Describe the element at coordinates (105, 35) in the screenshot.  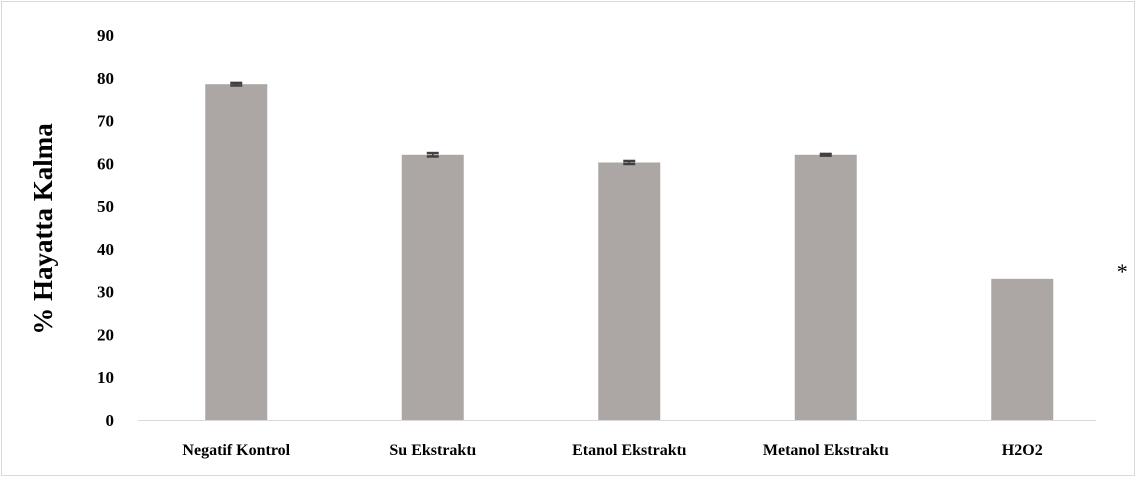
I see `y-tick-label: 90` at that location.